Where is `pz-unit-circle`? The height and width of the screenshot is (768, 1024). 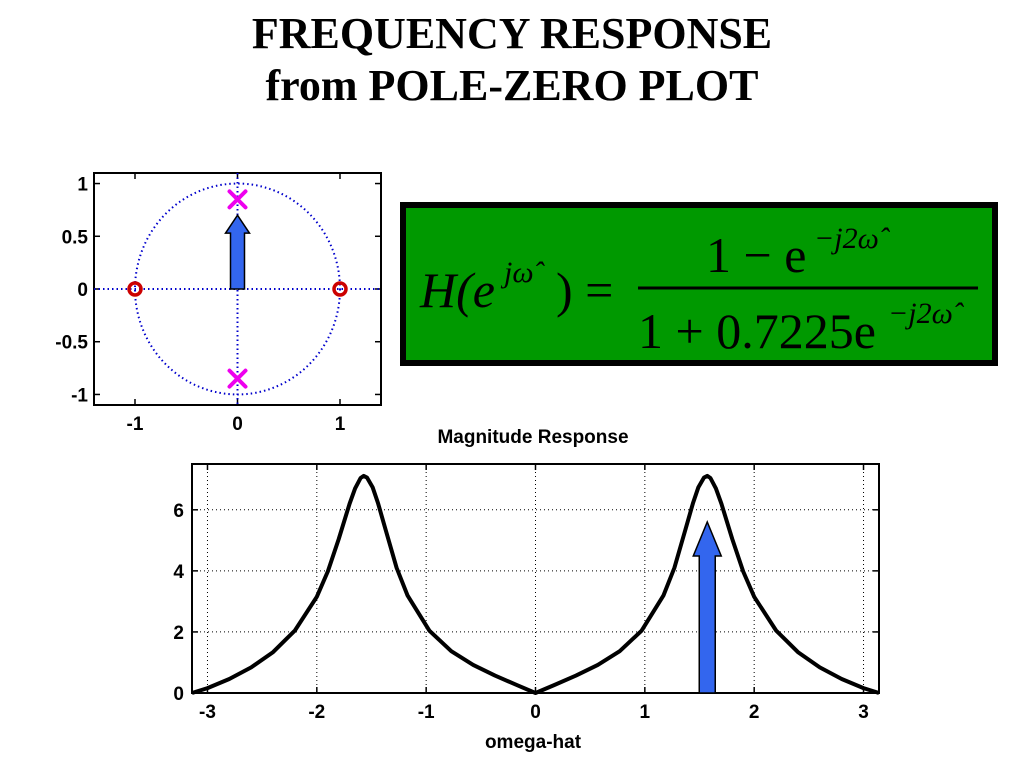 pz-unit-circle is located at coordinates (237, 289).